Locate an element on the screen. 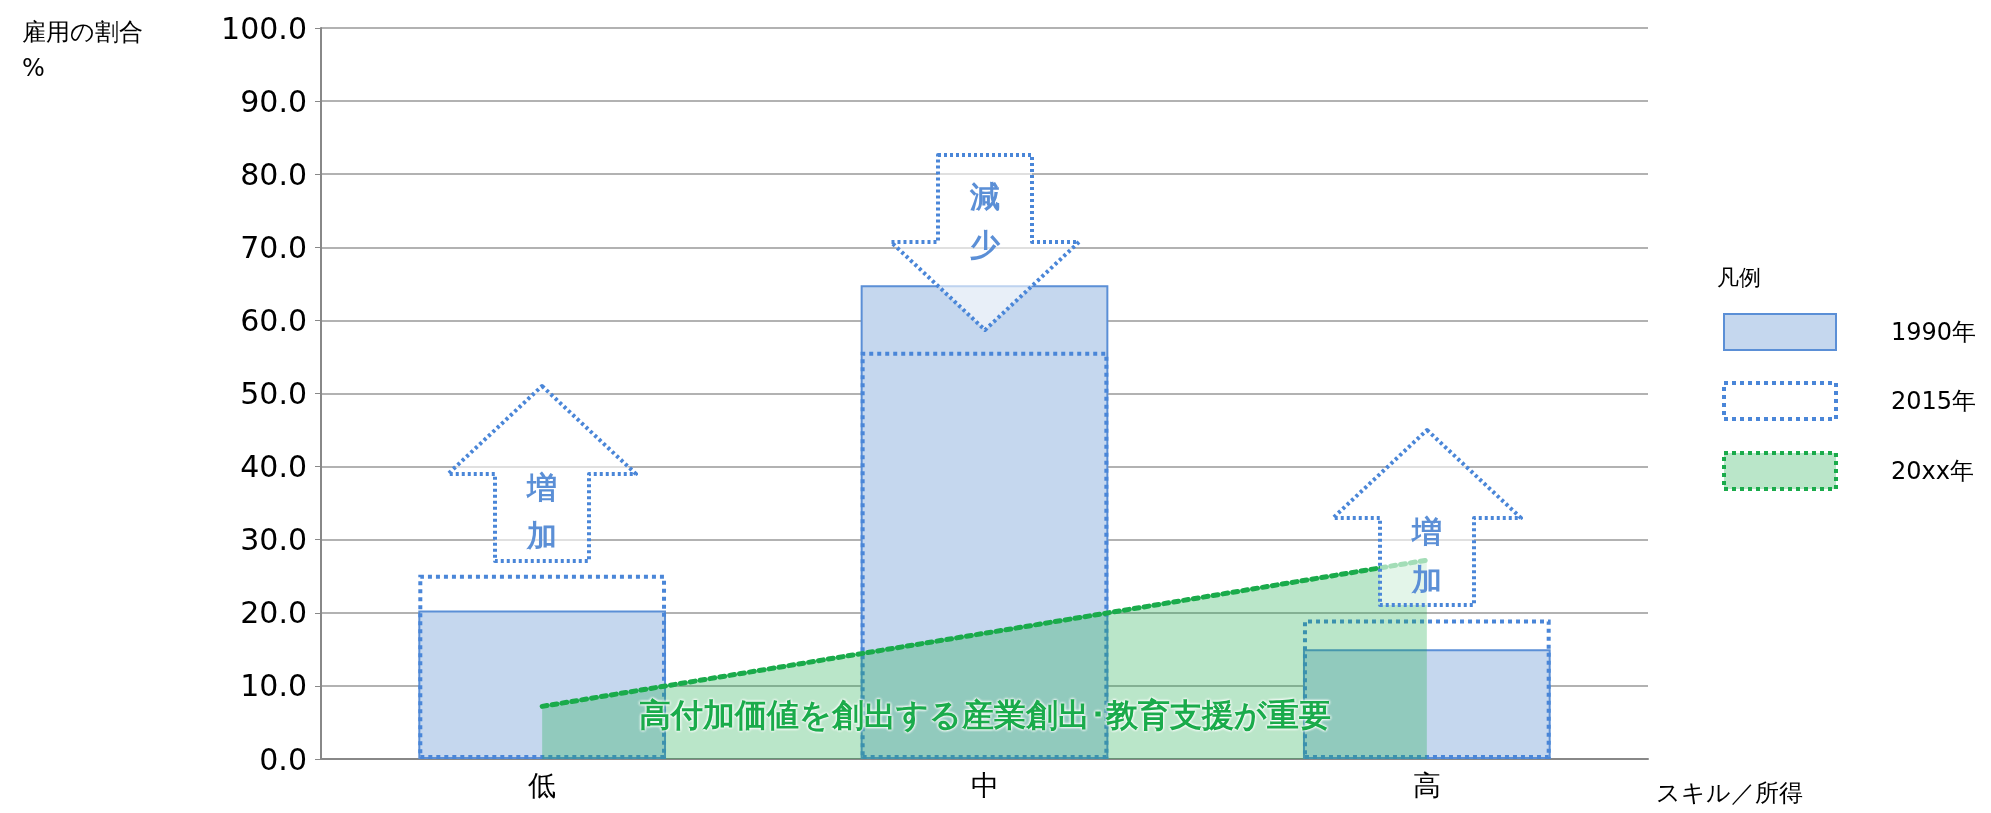 The image size is (1991, 813). x-tick-label: 中 is located at coordinates (984, 785).